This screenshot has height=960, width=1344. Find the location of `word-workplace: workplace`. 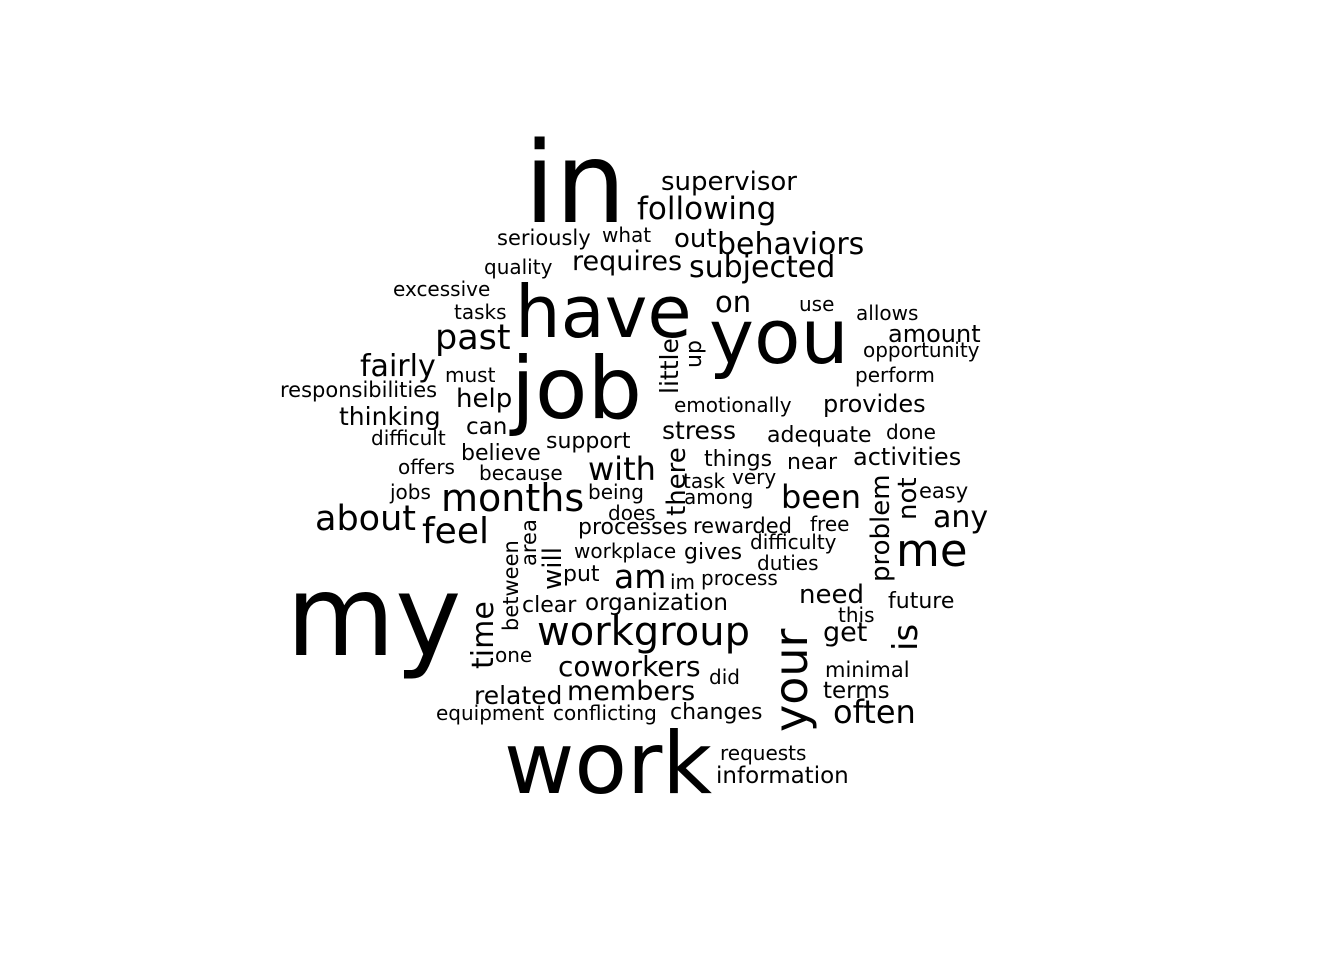

word-workplace: workplace is located at coordinates (625, 551).